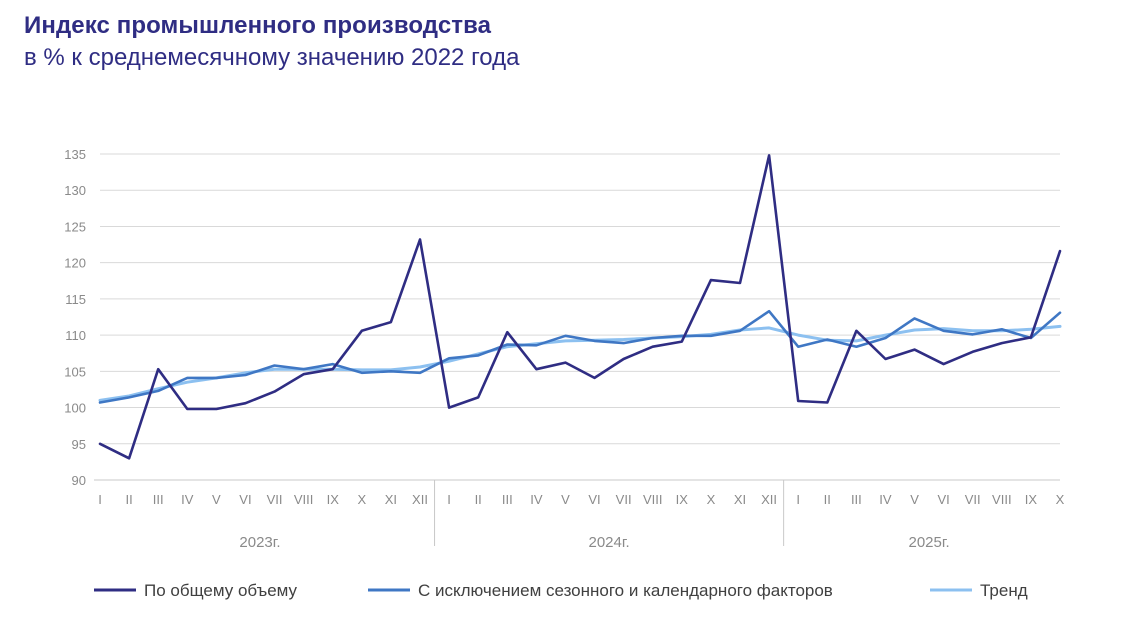 The width and height of the screenshot is (1126, 638). Describe the element at coordinates (928, 542) in the screenshot. I see `year-label: 2025г.` at that location.